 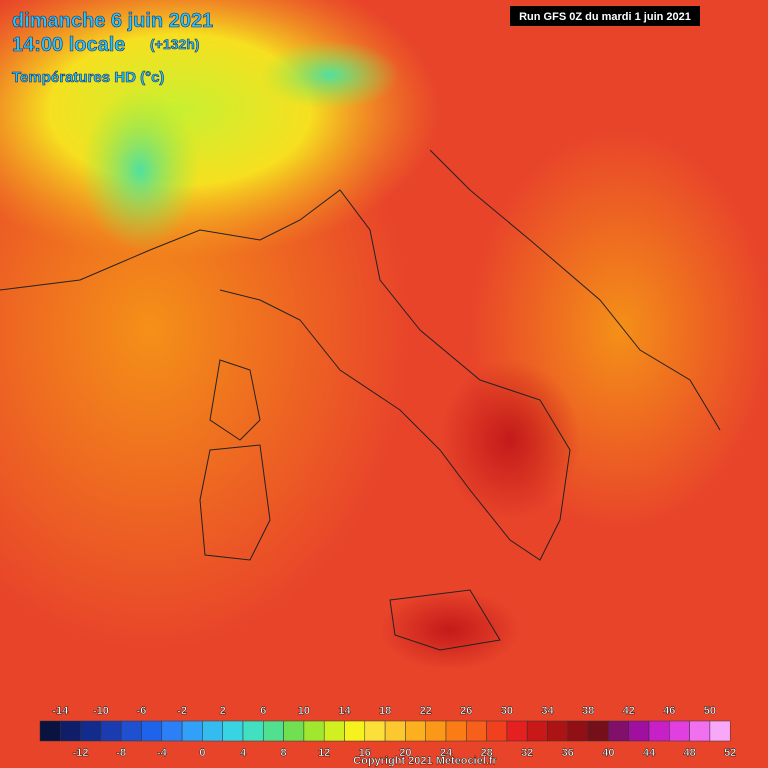 I want to click on legend-label: 4, so click(x=243, y=753).